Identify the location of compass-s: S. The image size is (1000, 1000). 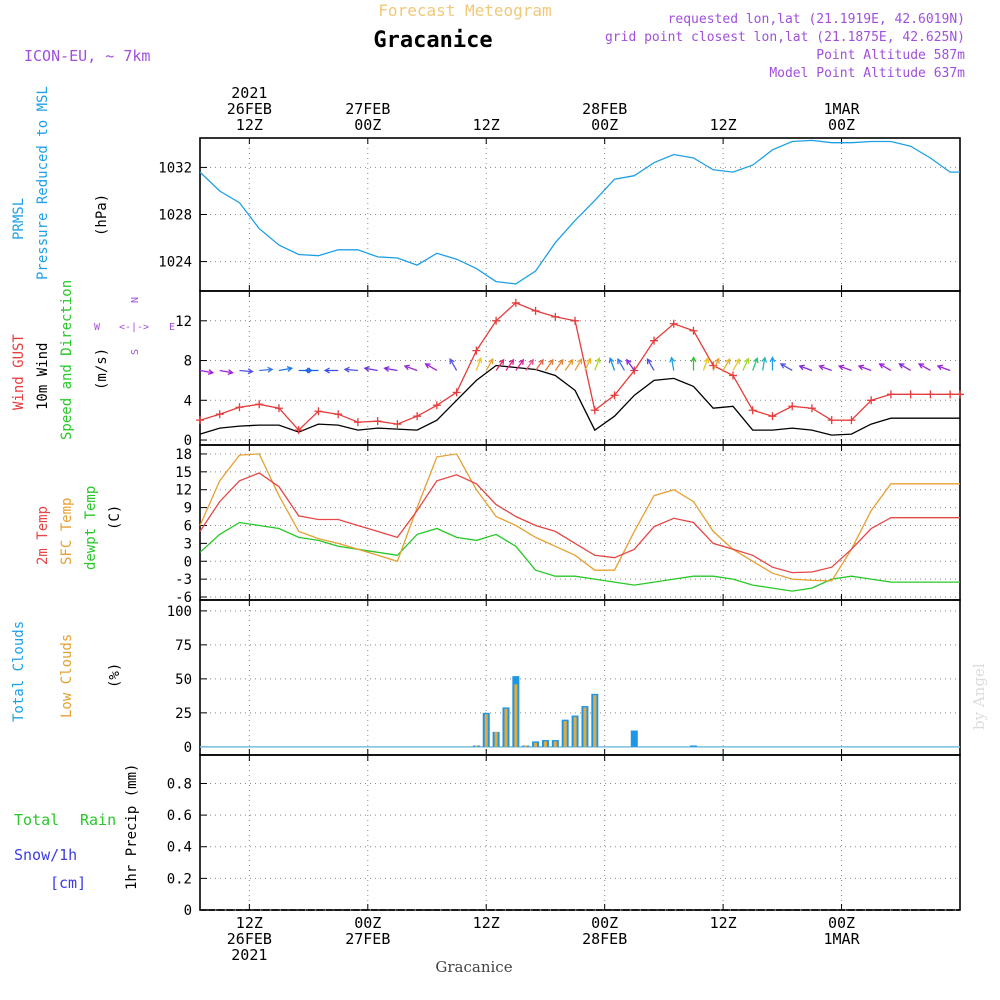
(135, 352).